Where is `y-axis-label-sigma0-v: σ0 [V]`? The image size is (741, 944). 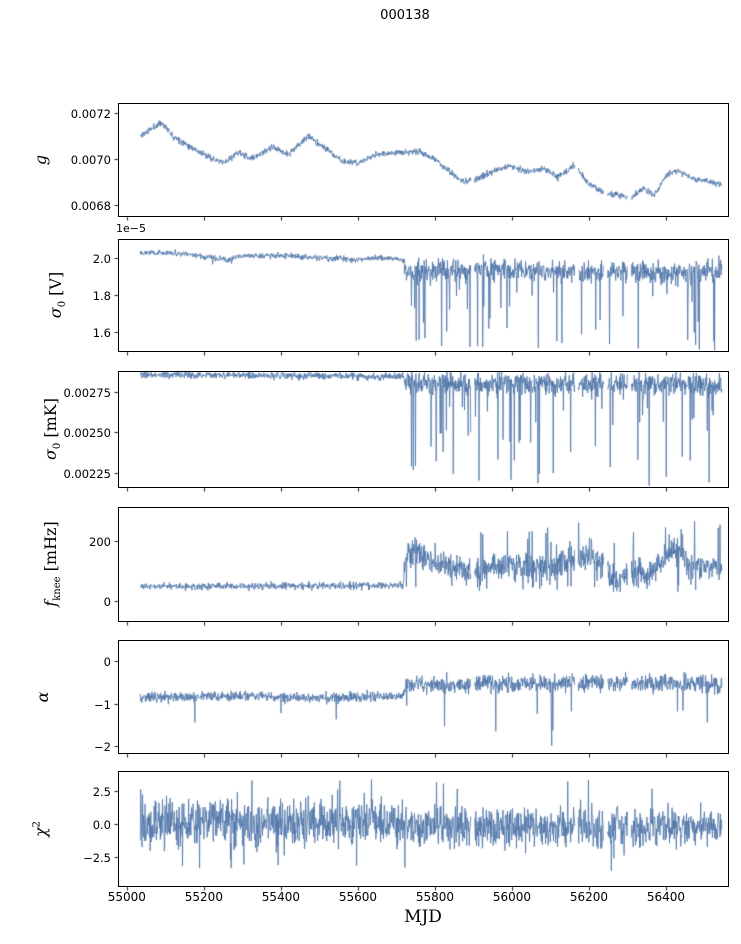
y-axis-label-sigma0-v: σ0 [V] is located at coordinates (57, 295).